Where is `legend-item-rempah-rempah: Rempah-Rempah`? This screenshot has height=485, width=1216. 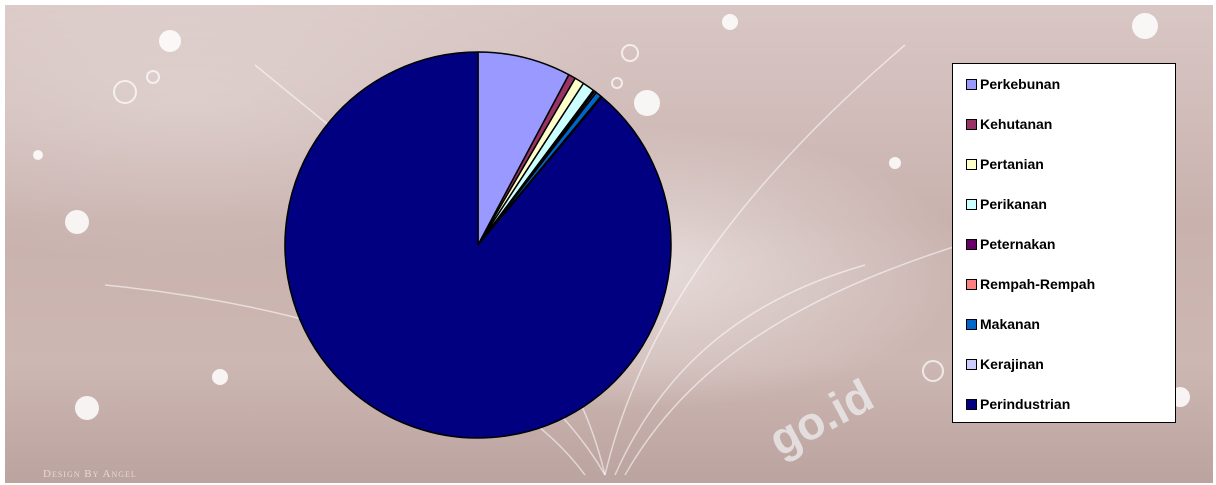 legend-item-rempah-rempah: Rempah-Rempah is located at coordinates (1030, 284).